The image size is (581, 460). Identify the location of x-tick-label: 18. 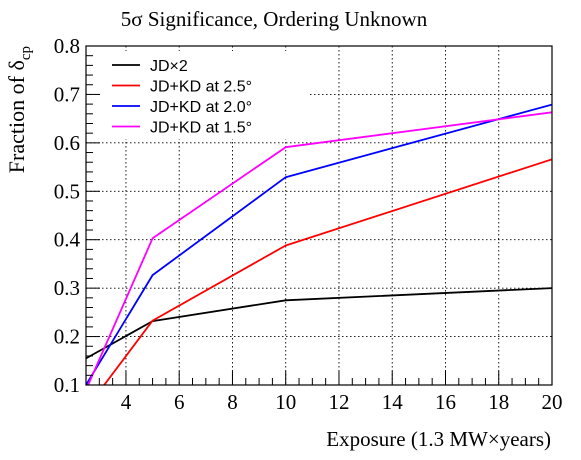
(498, 402).